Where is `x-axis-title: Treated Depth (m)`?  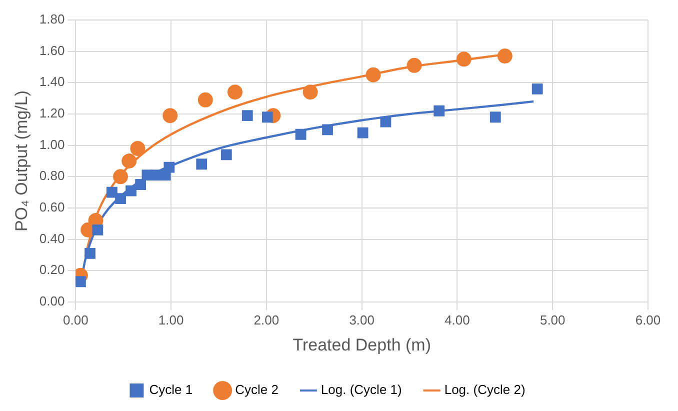 x-axis-title: Treated Depth (m) is located at coordinates (361, 344).